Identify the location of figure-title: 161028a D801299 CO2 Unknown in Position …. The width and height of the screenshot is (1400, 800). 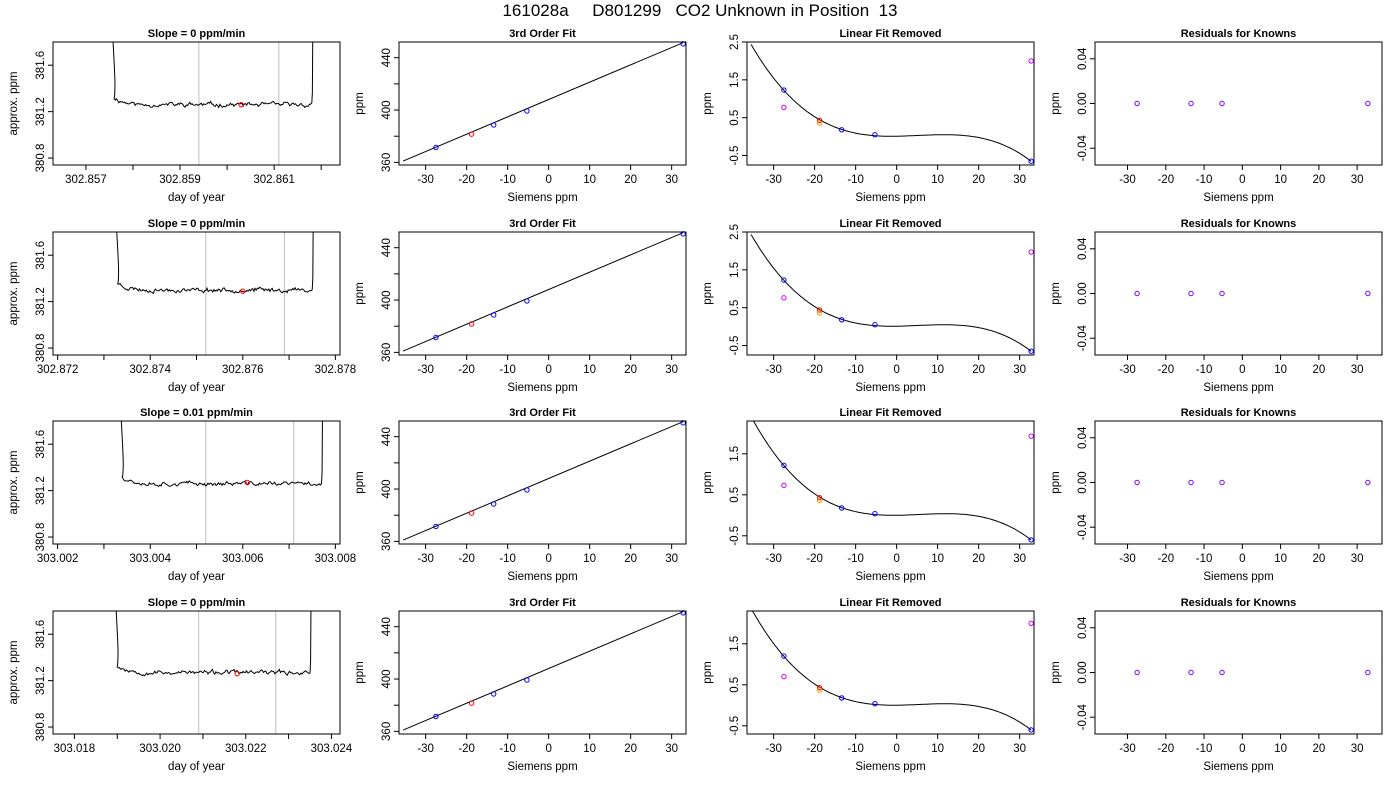
(700, 10).